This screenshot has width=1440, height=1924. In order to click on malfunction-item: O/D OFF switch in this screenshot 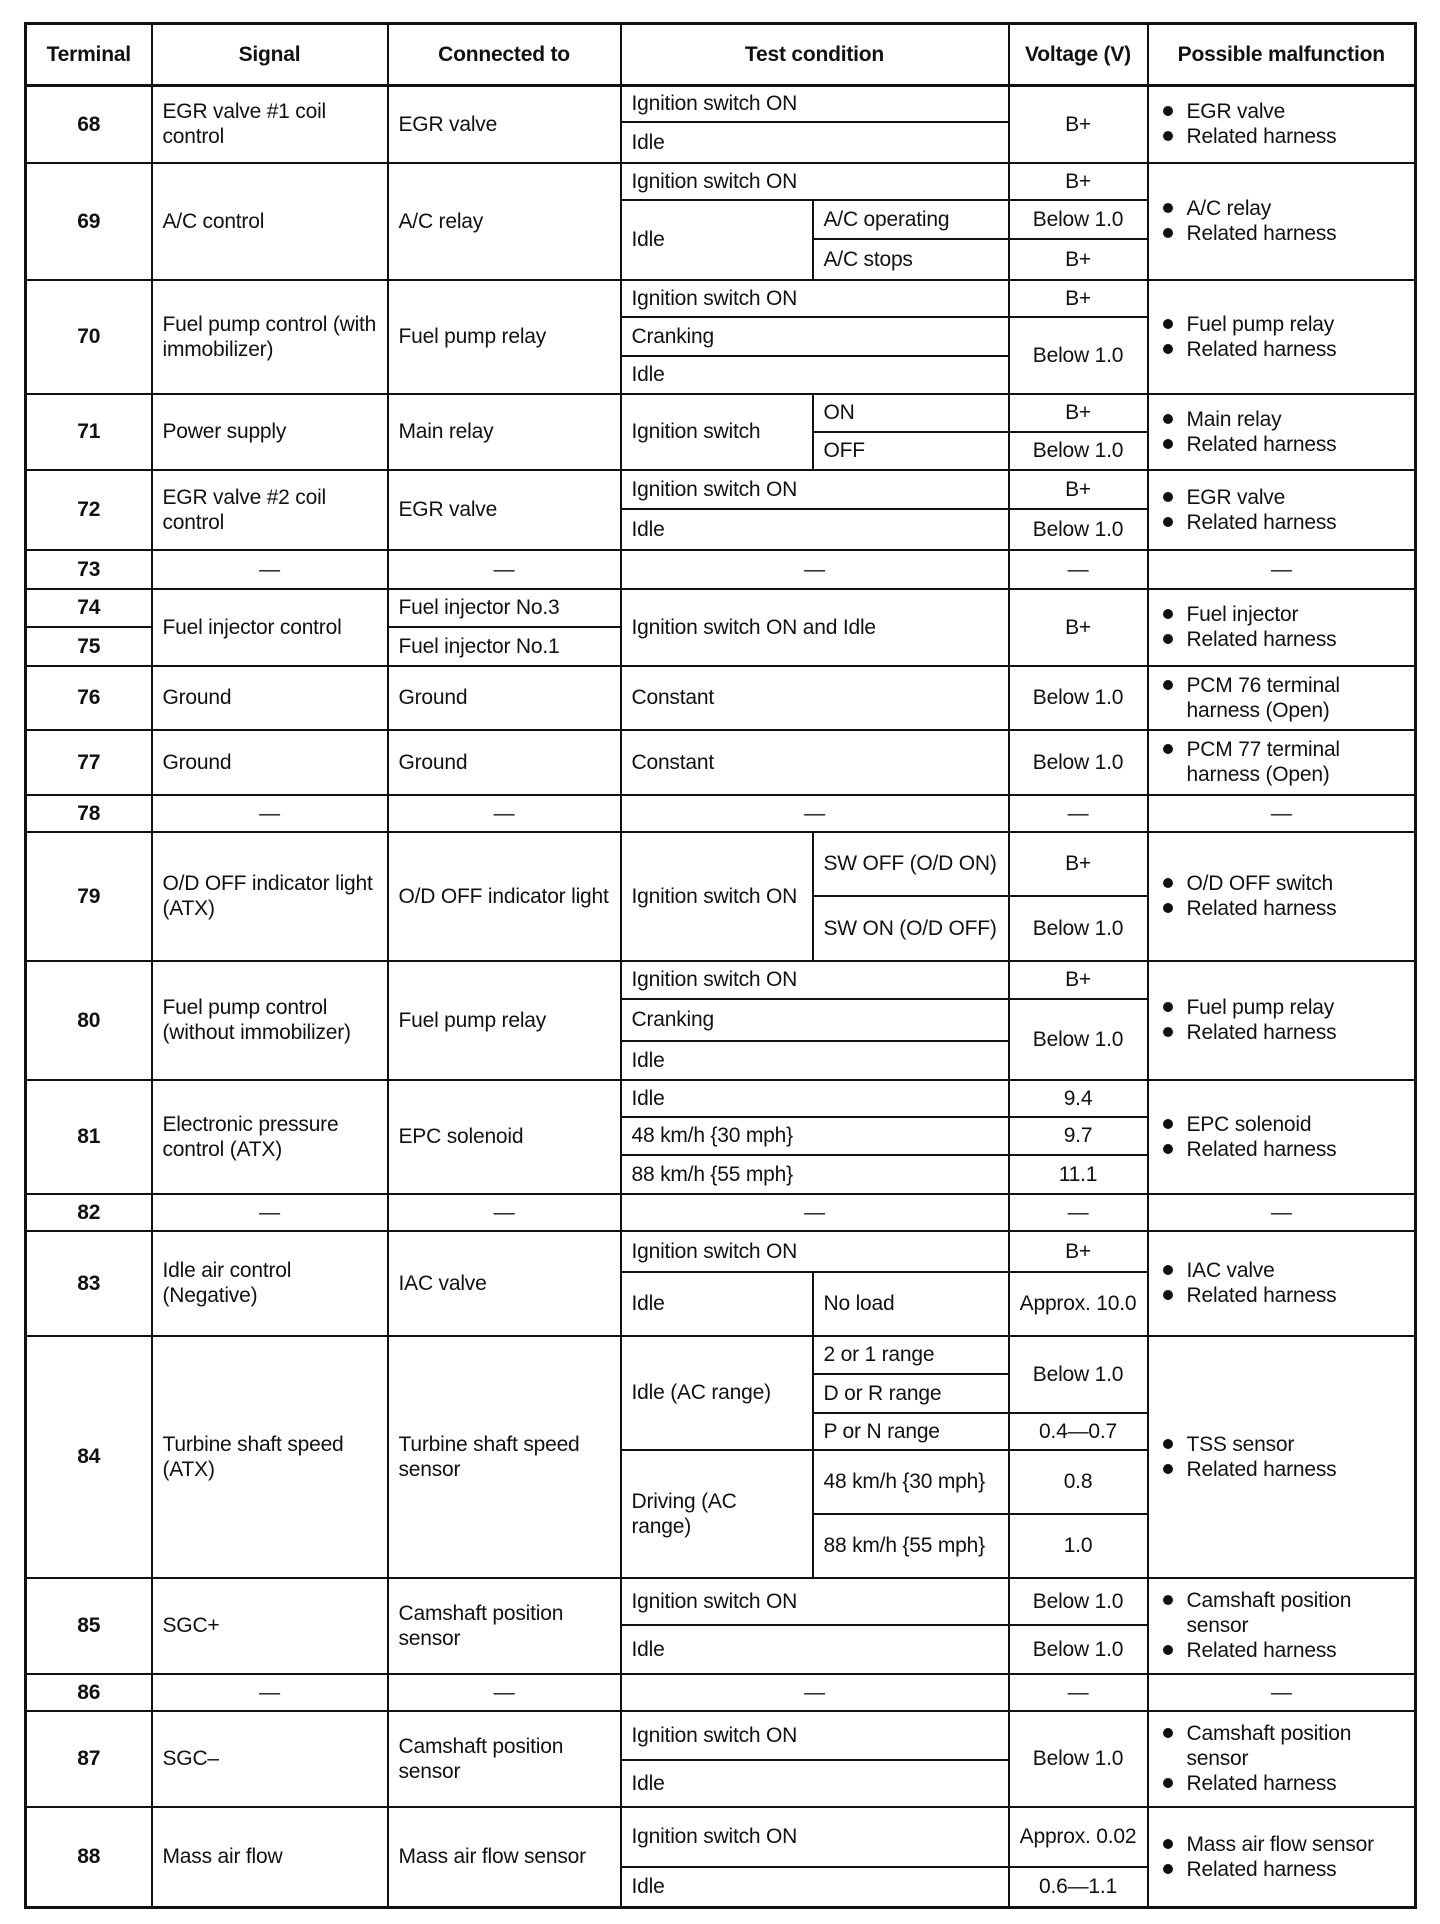, I will do `click(1282, 883)`.